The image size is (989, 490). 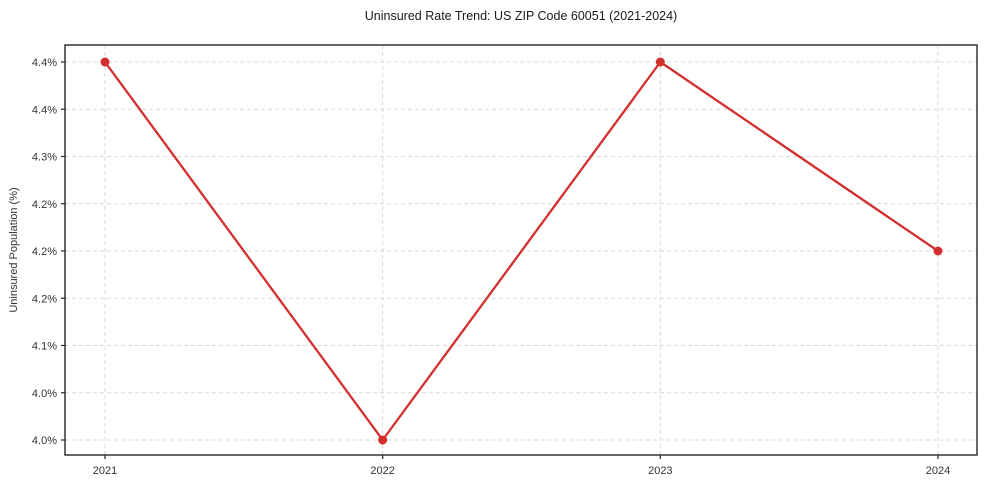 What do you see at coordinates (660, 471) in the screenshot?
I see `x-tick-label: 2023` at bounding box center [660, 471].